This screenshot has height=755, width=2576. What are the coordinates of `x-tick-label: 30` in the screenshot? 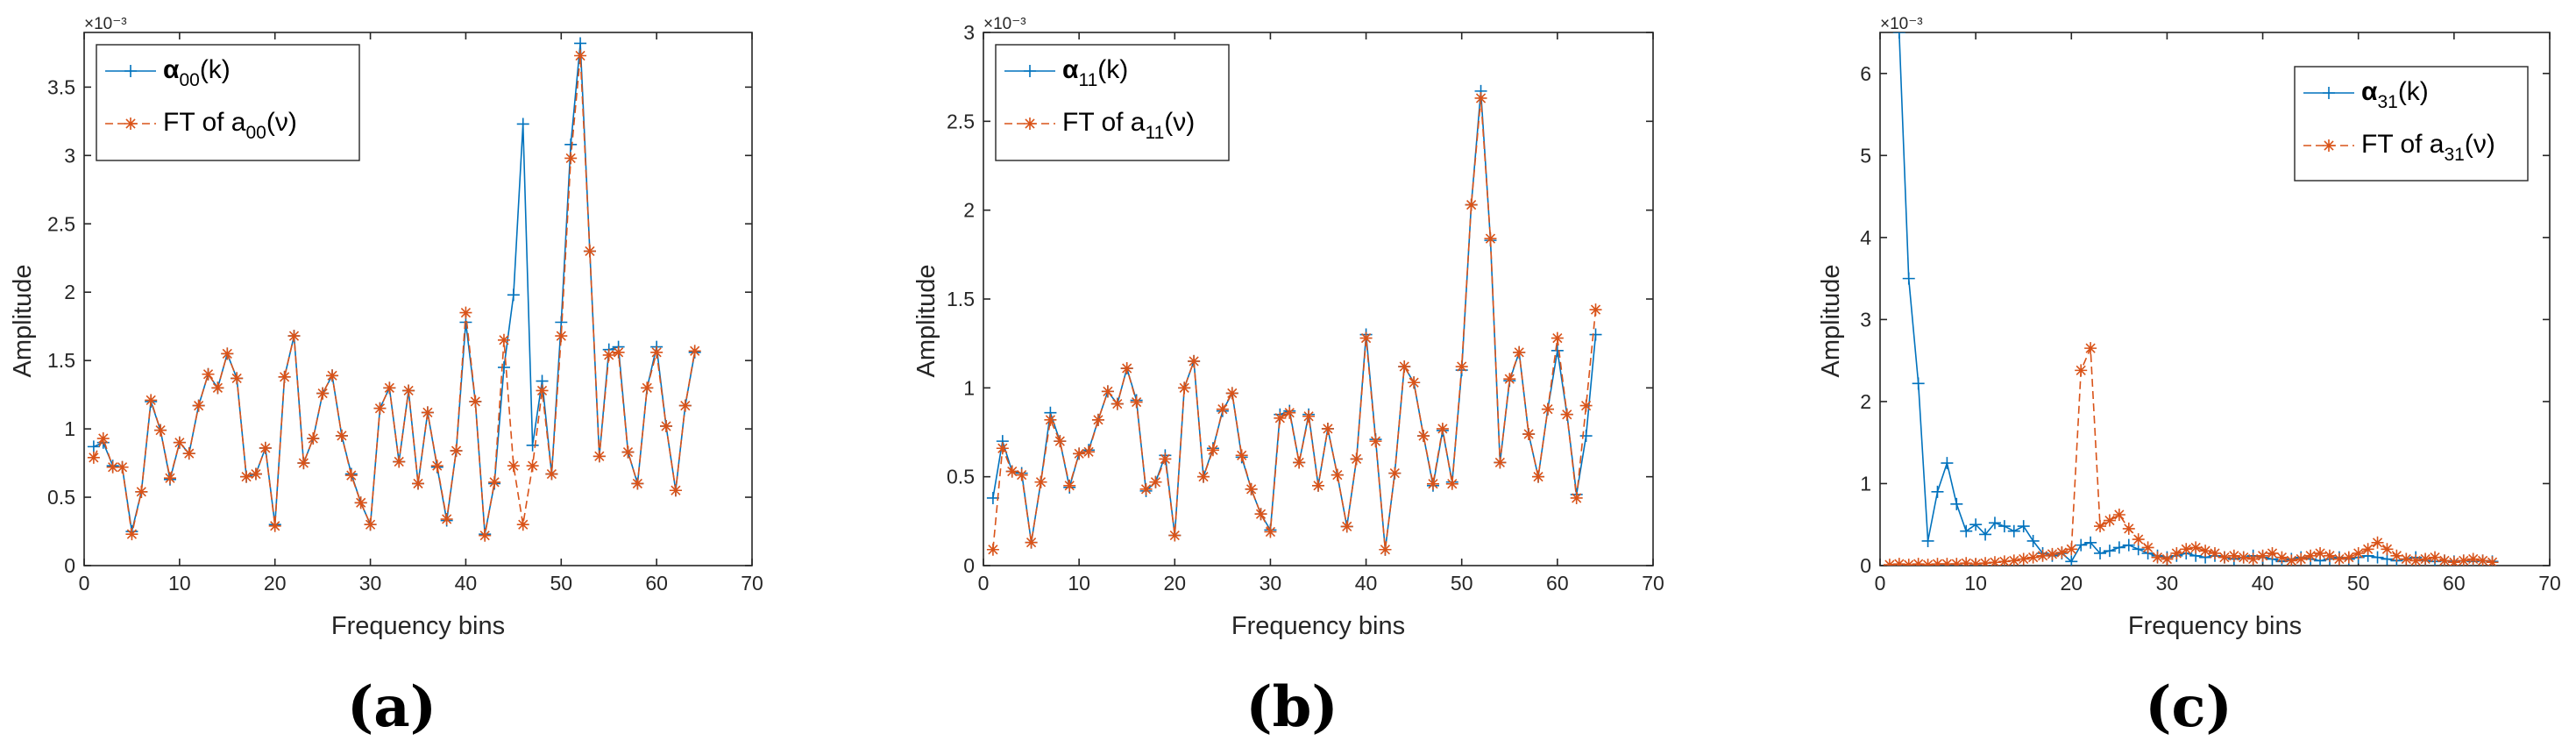 It's located at (370, 584).